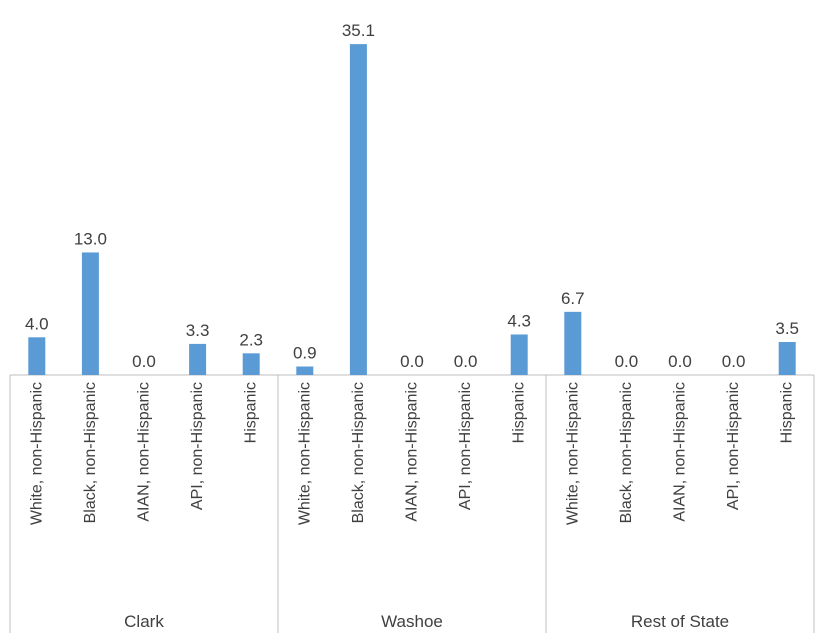 This screenshot has height=636, width=818. Describe the element at coordinates (305, 353) in the screenshot. I see `data-label: 0.9` at that location.